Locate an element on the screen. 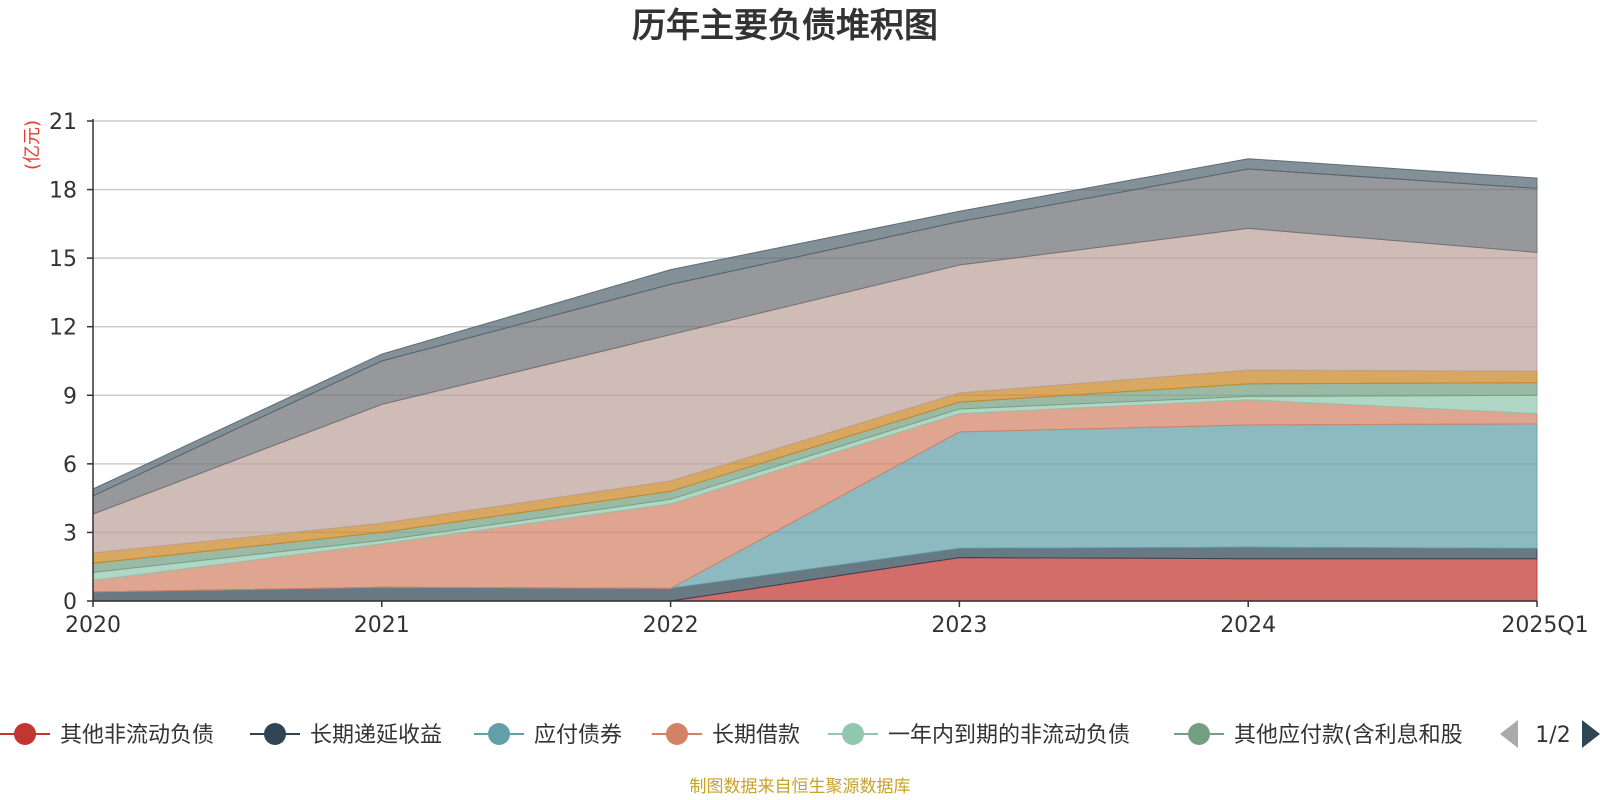 The width and height of the screenshot is (1600, 800). legend-label: 一年内到期的非流动负债 is located at coordinates (1009, 735).